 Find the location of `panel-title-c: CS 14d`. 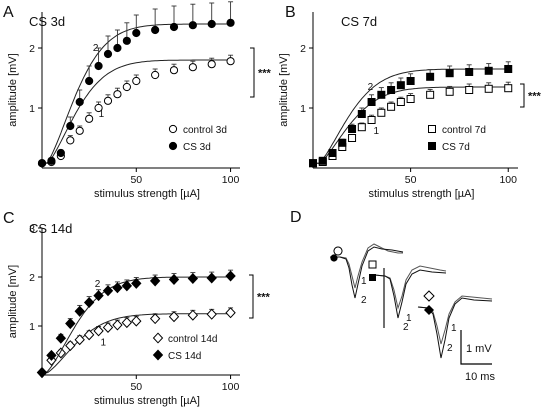

panel-title-c: CS 14d is located at coordinates (50, 228).